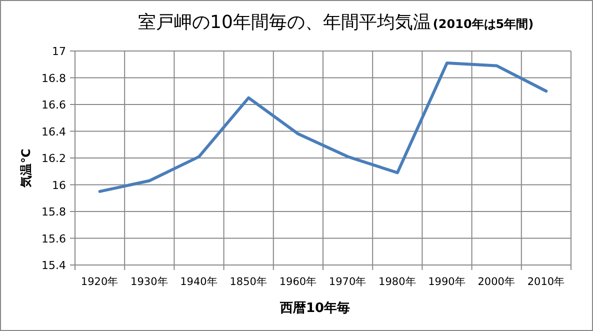  I want to click on y-axis-title: 気温℃, so click(26, 168).